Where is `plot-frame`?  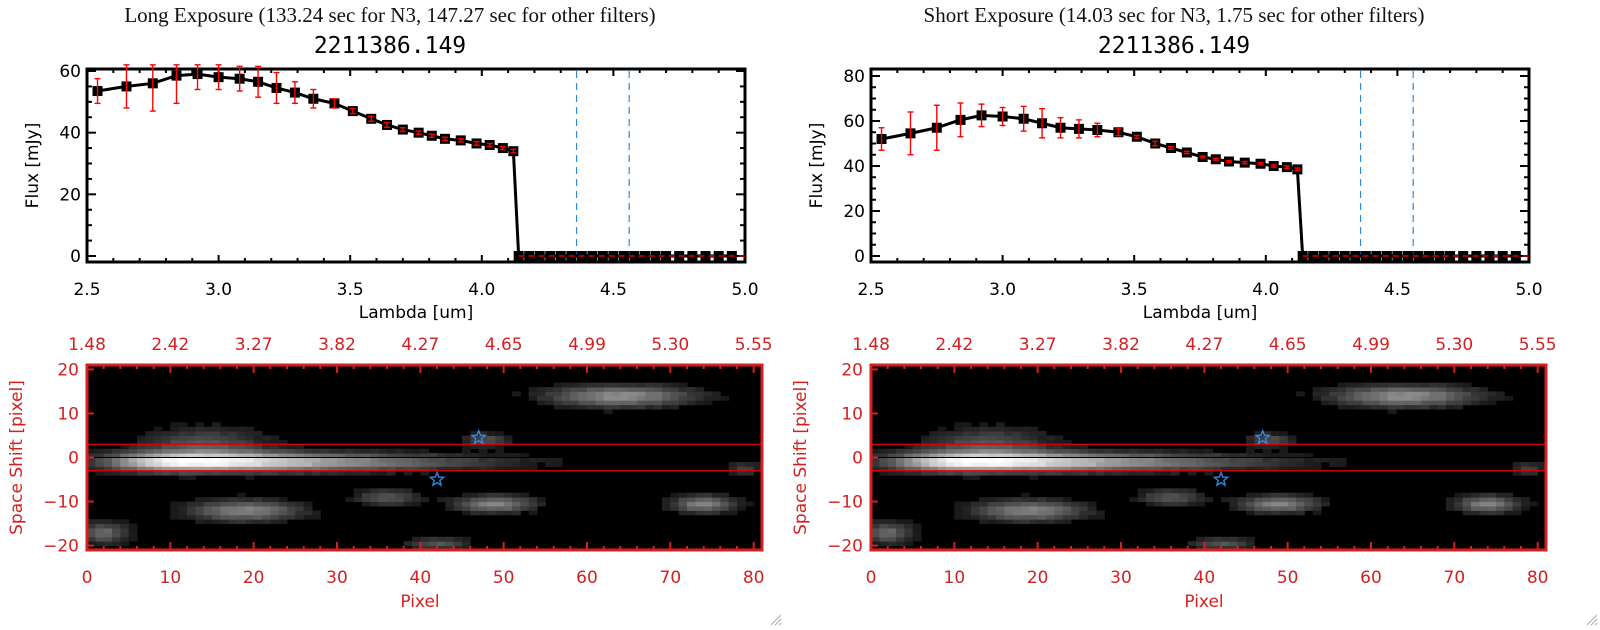 plot-frame is located at coordinates (416, 165).